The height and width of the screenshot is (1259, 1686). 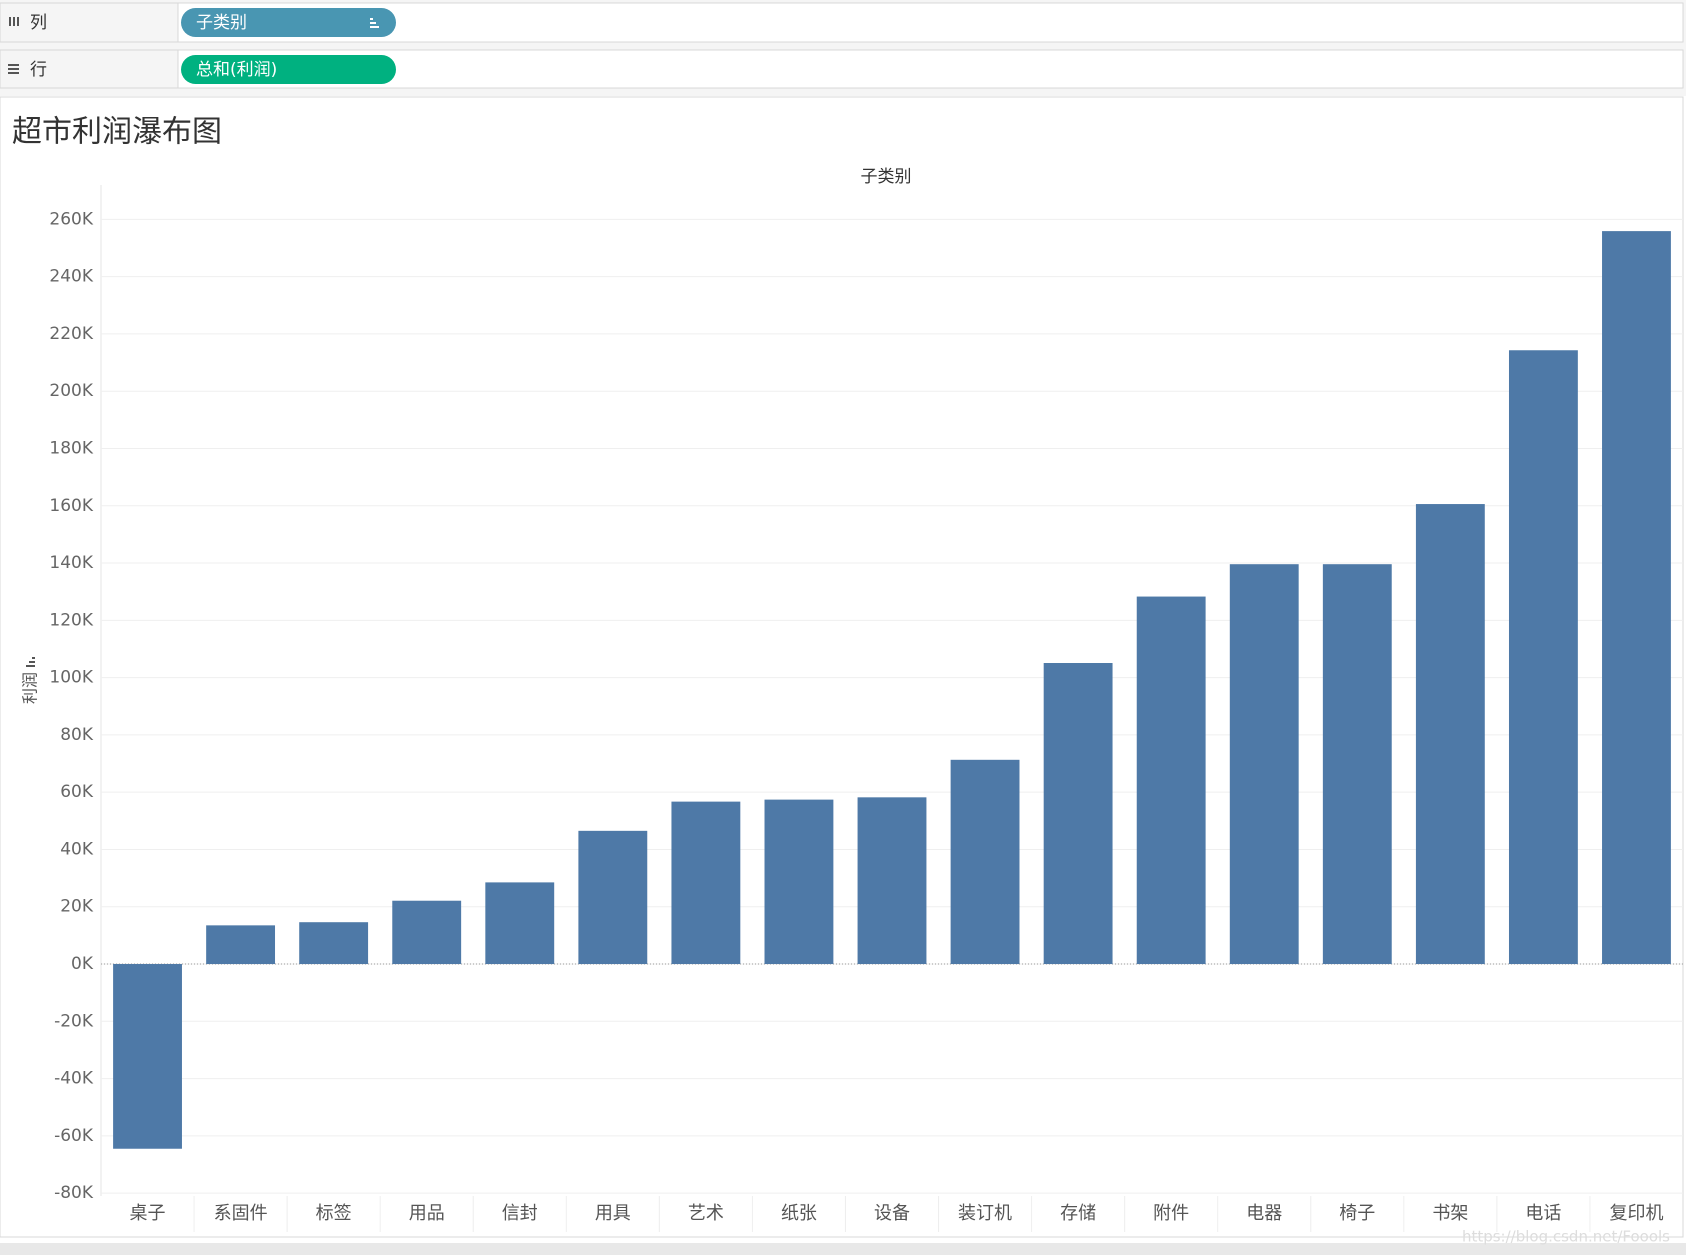 What do you see at coordinates (30, 662) in the screenshot?
I see `y-sort-icon` at bounding box center [30, 662].